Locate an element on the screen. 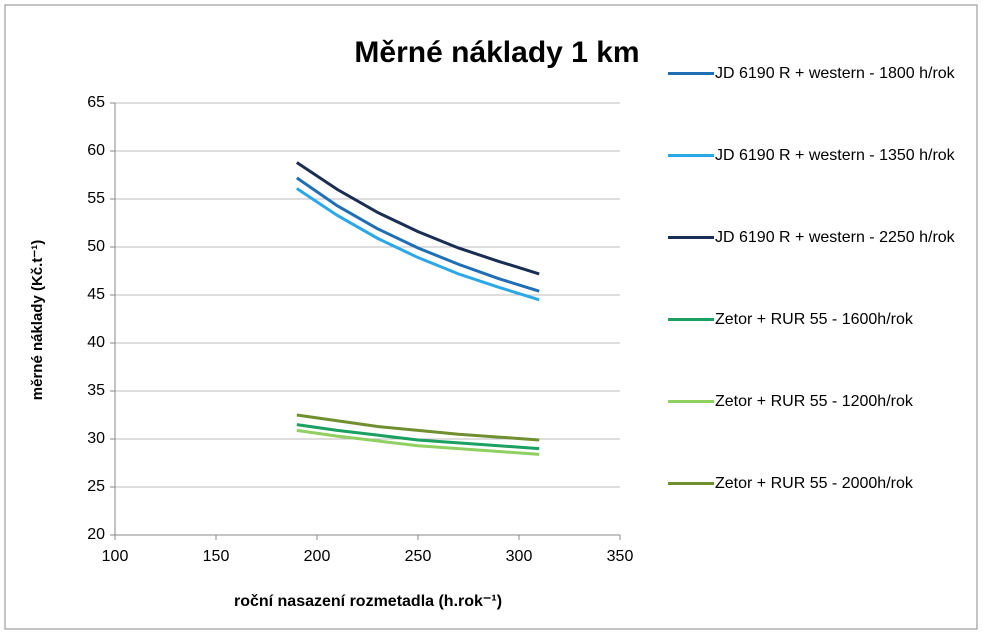  legend-label: JD 6190 R + western - 2250 h/rok is located at coordinates (835, 237).